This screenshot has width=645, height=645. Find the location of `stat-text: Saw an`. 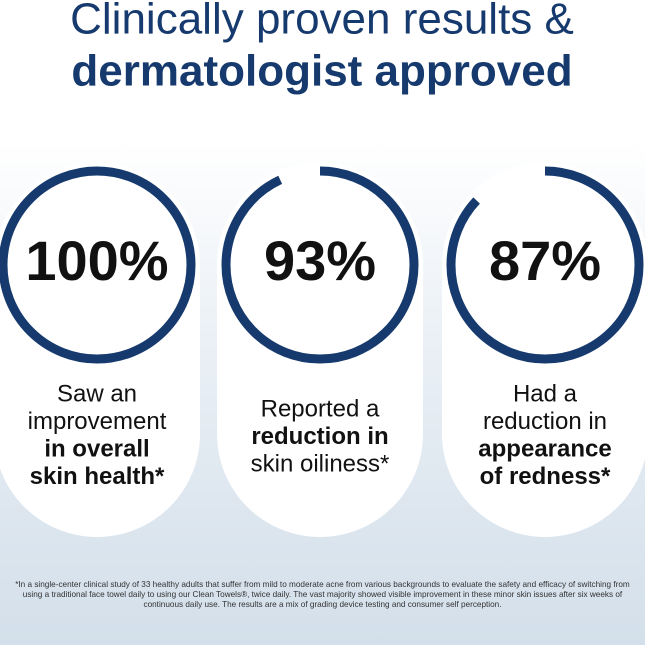

stat-text: Saw an is located at coordinates (97, 393).